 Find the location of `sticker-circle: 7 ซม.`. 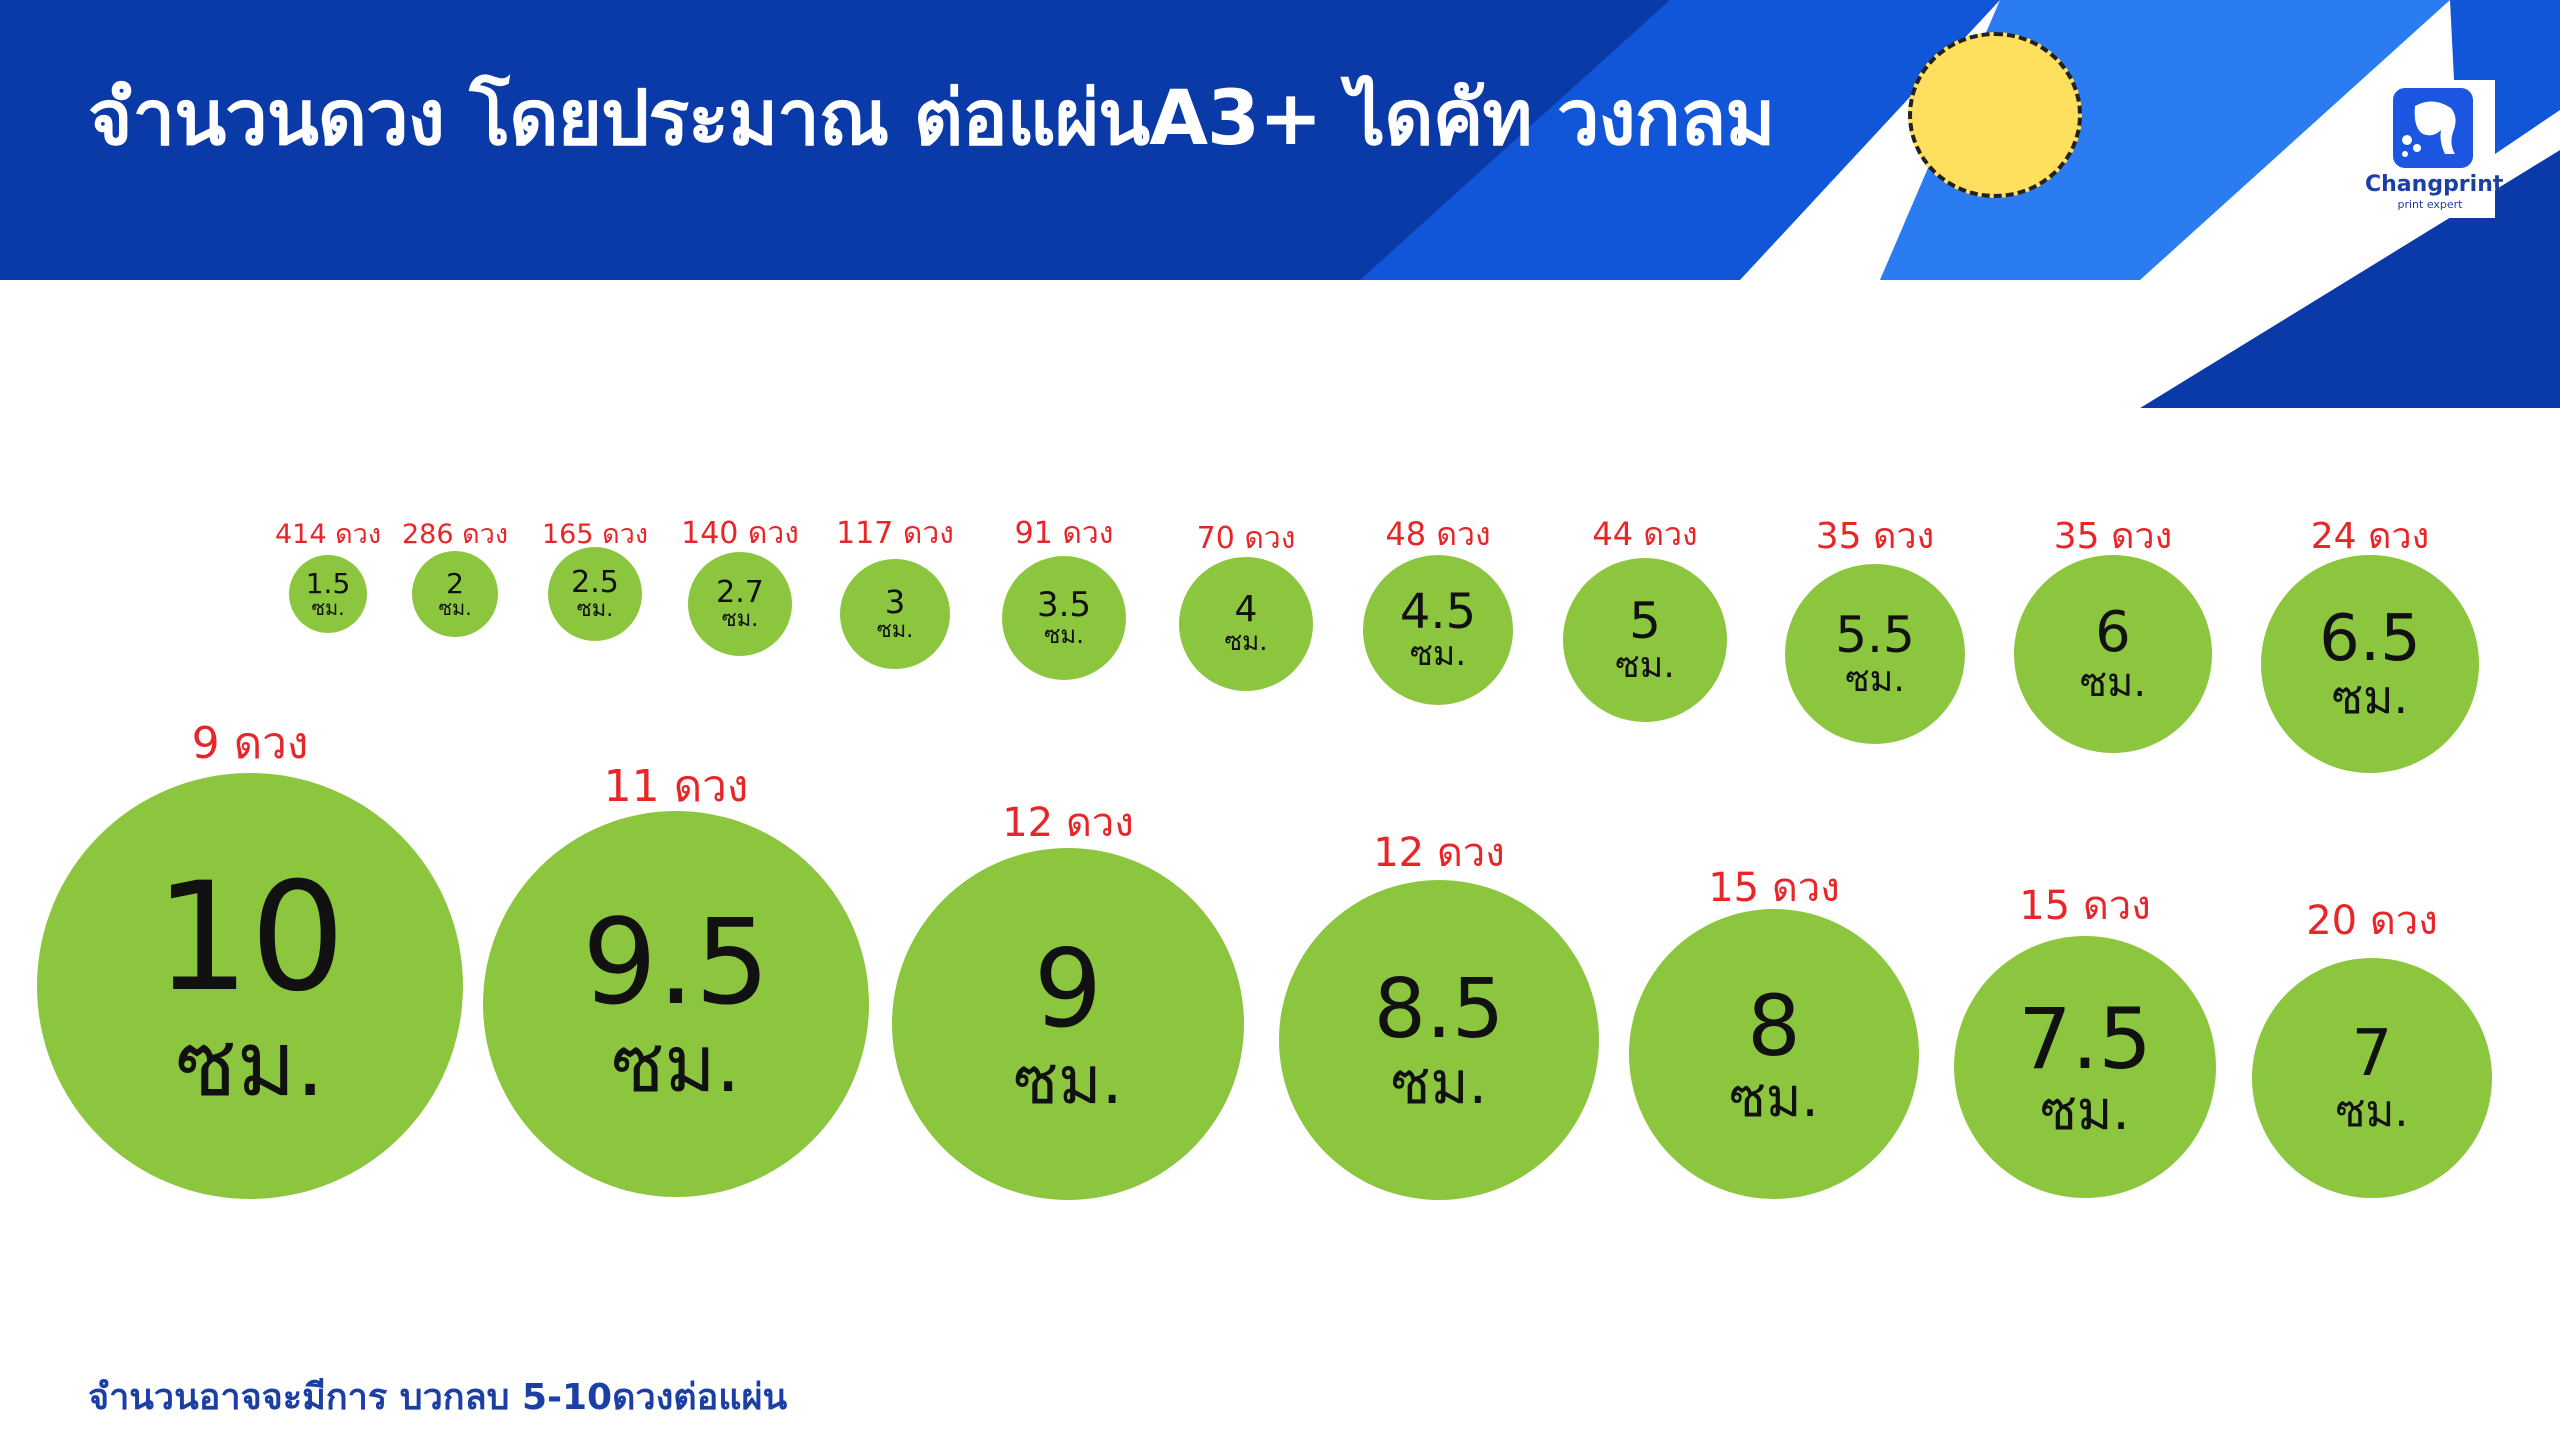

sticker-circle: 7 ซม. is located at coordinates (2372, 1078).